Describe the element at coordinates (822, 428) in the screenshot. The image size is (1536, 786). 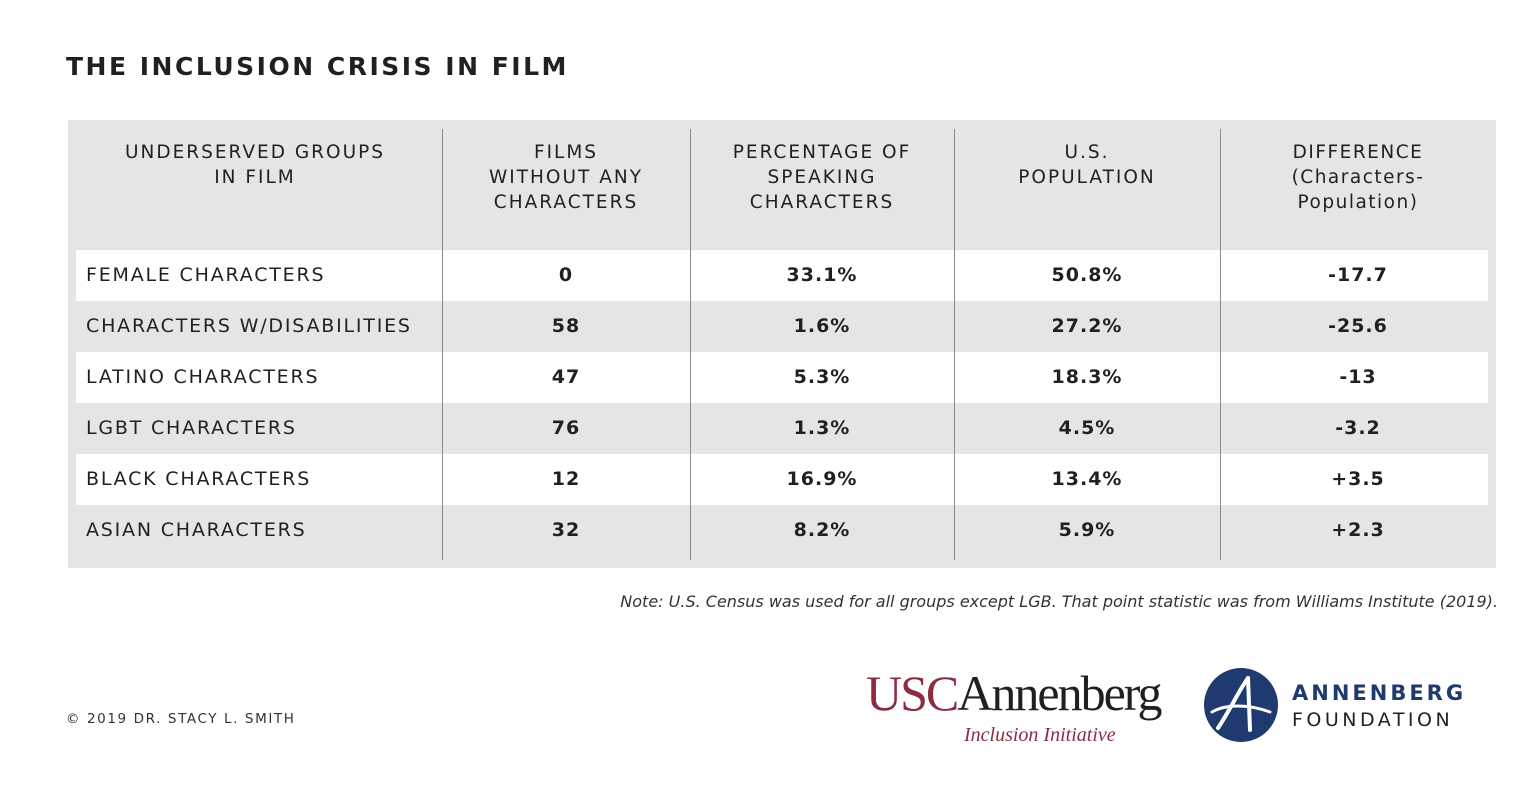
I see `cell-pct-speaking: 1.3%` at that location.